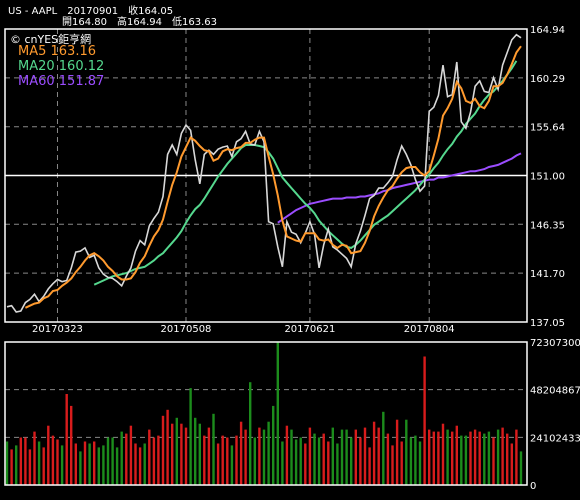  I want to click on y-tick-label: 72307300, so click(555, 343).